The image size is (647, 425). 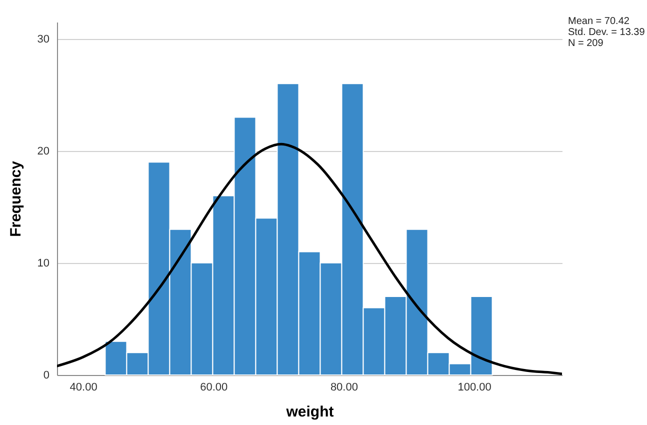 What do you see at coordinates (344, 388) in the screenshot?
I see `x-tick-label: 80.00` at bounding box center [344, 388].